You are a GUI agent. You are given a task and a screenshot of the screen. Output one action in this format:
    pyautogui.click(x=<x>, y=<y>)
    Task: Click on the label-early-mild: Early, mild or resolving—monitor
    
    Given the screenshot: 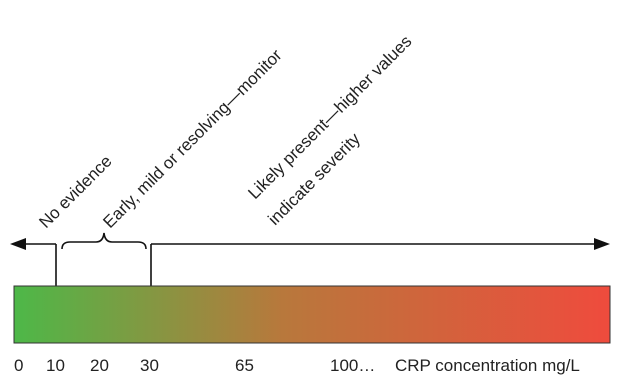 What is the action you would take?
    pyautogui.click(x=192, y=138)
    